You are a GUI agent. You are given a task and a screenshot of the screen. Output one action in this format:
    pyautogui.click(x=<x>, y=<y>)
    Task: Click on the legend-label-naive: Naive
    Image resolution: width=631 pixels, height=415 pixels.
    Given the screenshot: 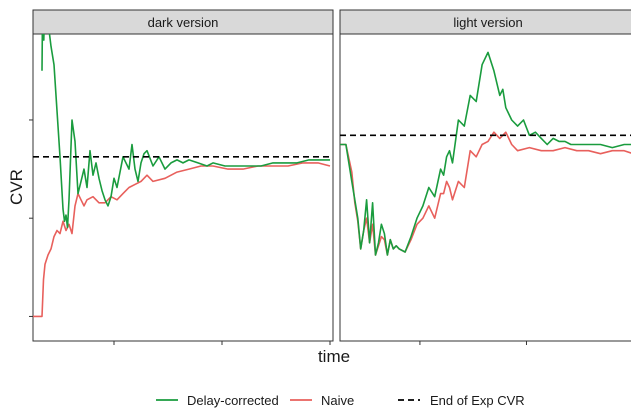 What is the action you would take?
    pyautogui.click(x=337, y=400)
    